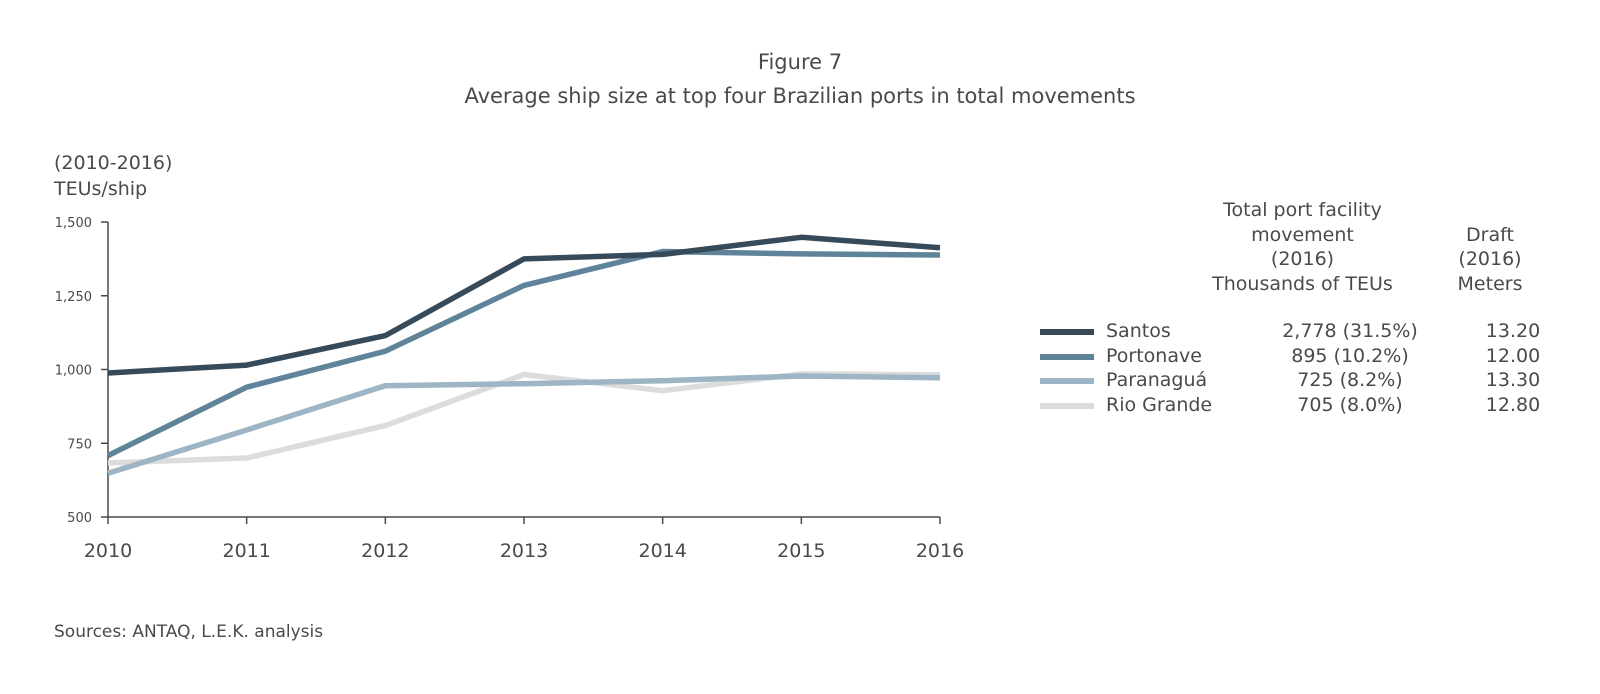  I want to click on legend-movement: 895 (10.2%), so click(1350, 355).